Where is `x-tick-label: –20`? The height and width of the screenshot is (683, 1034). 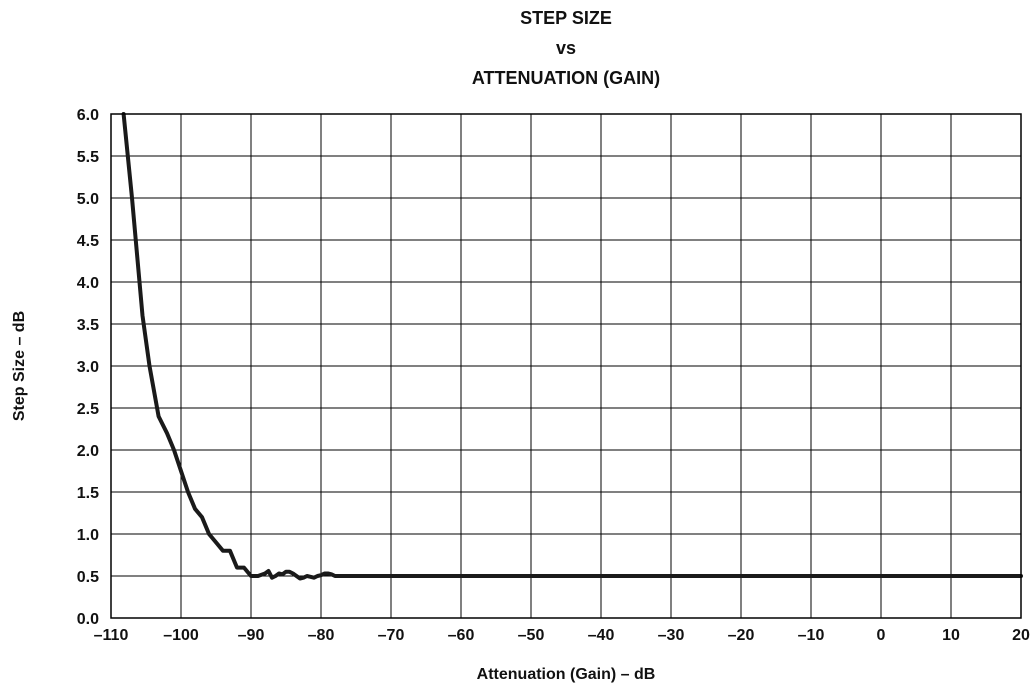
x-tick-label: –20 is located at coordinates (741, 635).